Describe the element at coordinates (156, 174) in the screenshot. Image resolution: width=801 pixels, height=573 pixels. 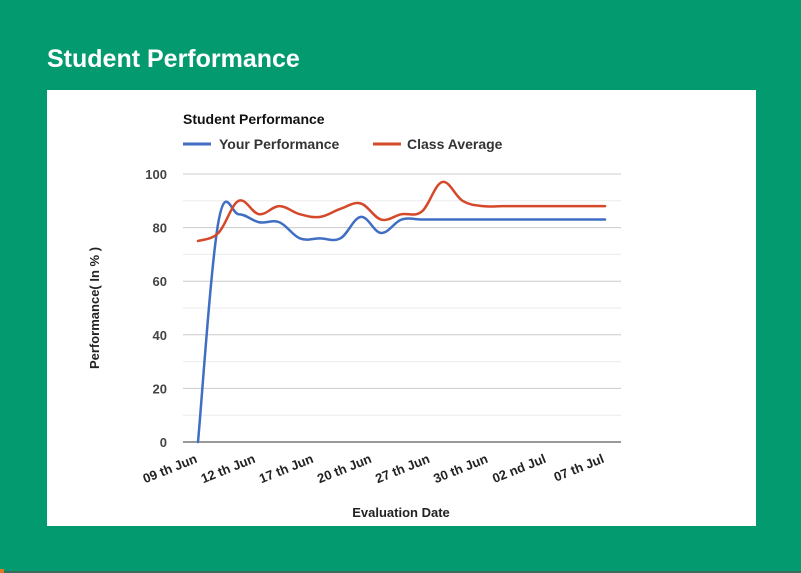
I see `y-tick-label: 100` at that location.